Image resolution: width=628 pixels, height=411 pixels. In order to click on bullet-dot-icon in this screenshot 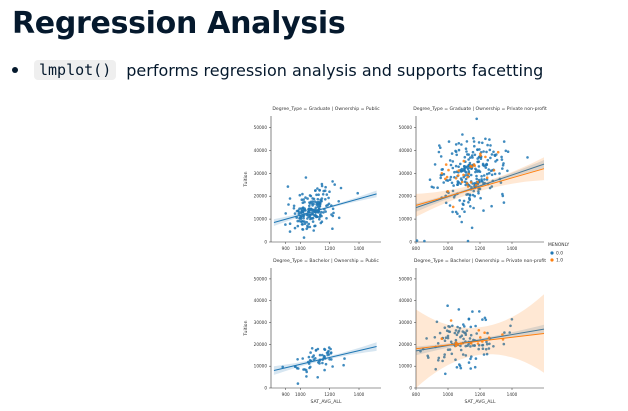, I will do `click(15, 70)`.